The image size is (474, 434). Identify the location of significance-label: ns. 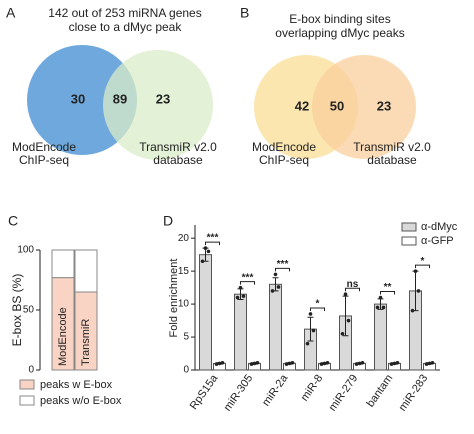
(353, 284).